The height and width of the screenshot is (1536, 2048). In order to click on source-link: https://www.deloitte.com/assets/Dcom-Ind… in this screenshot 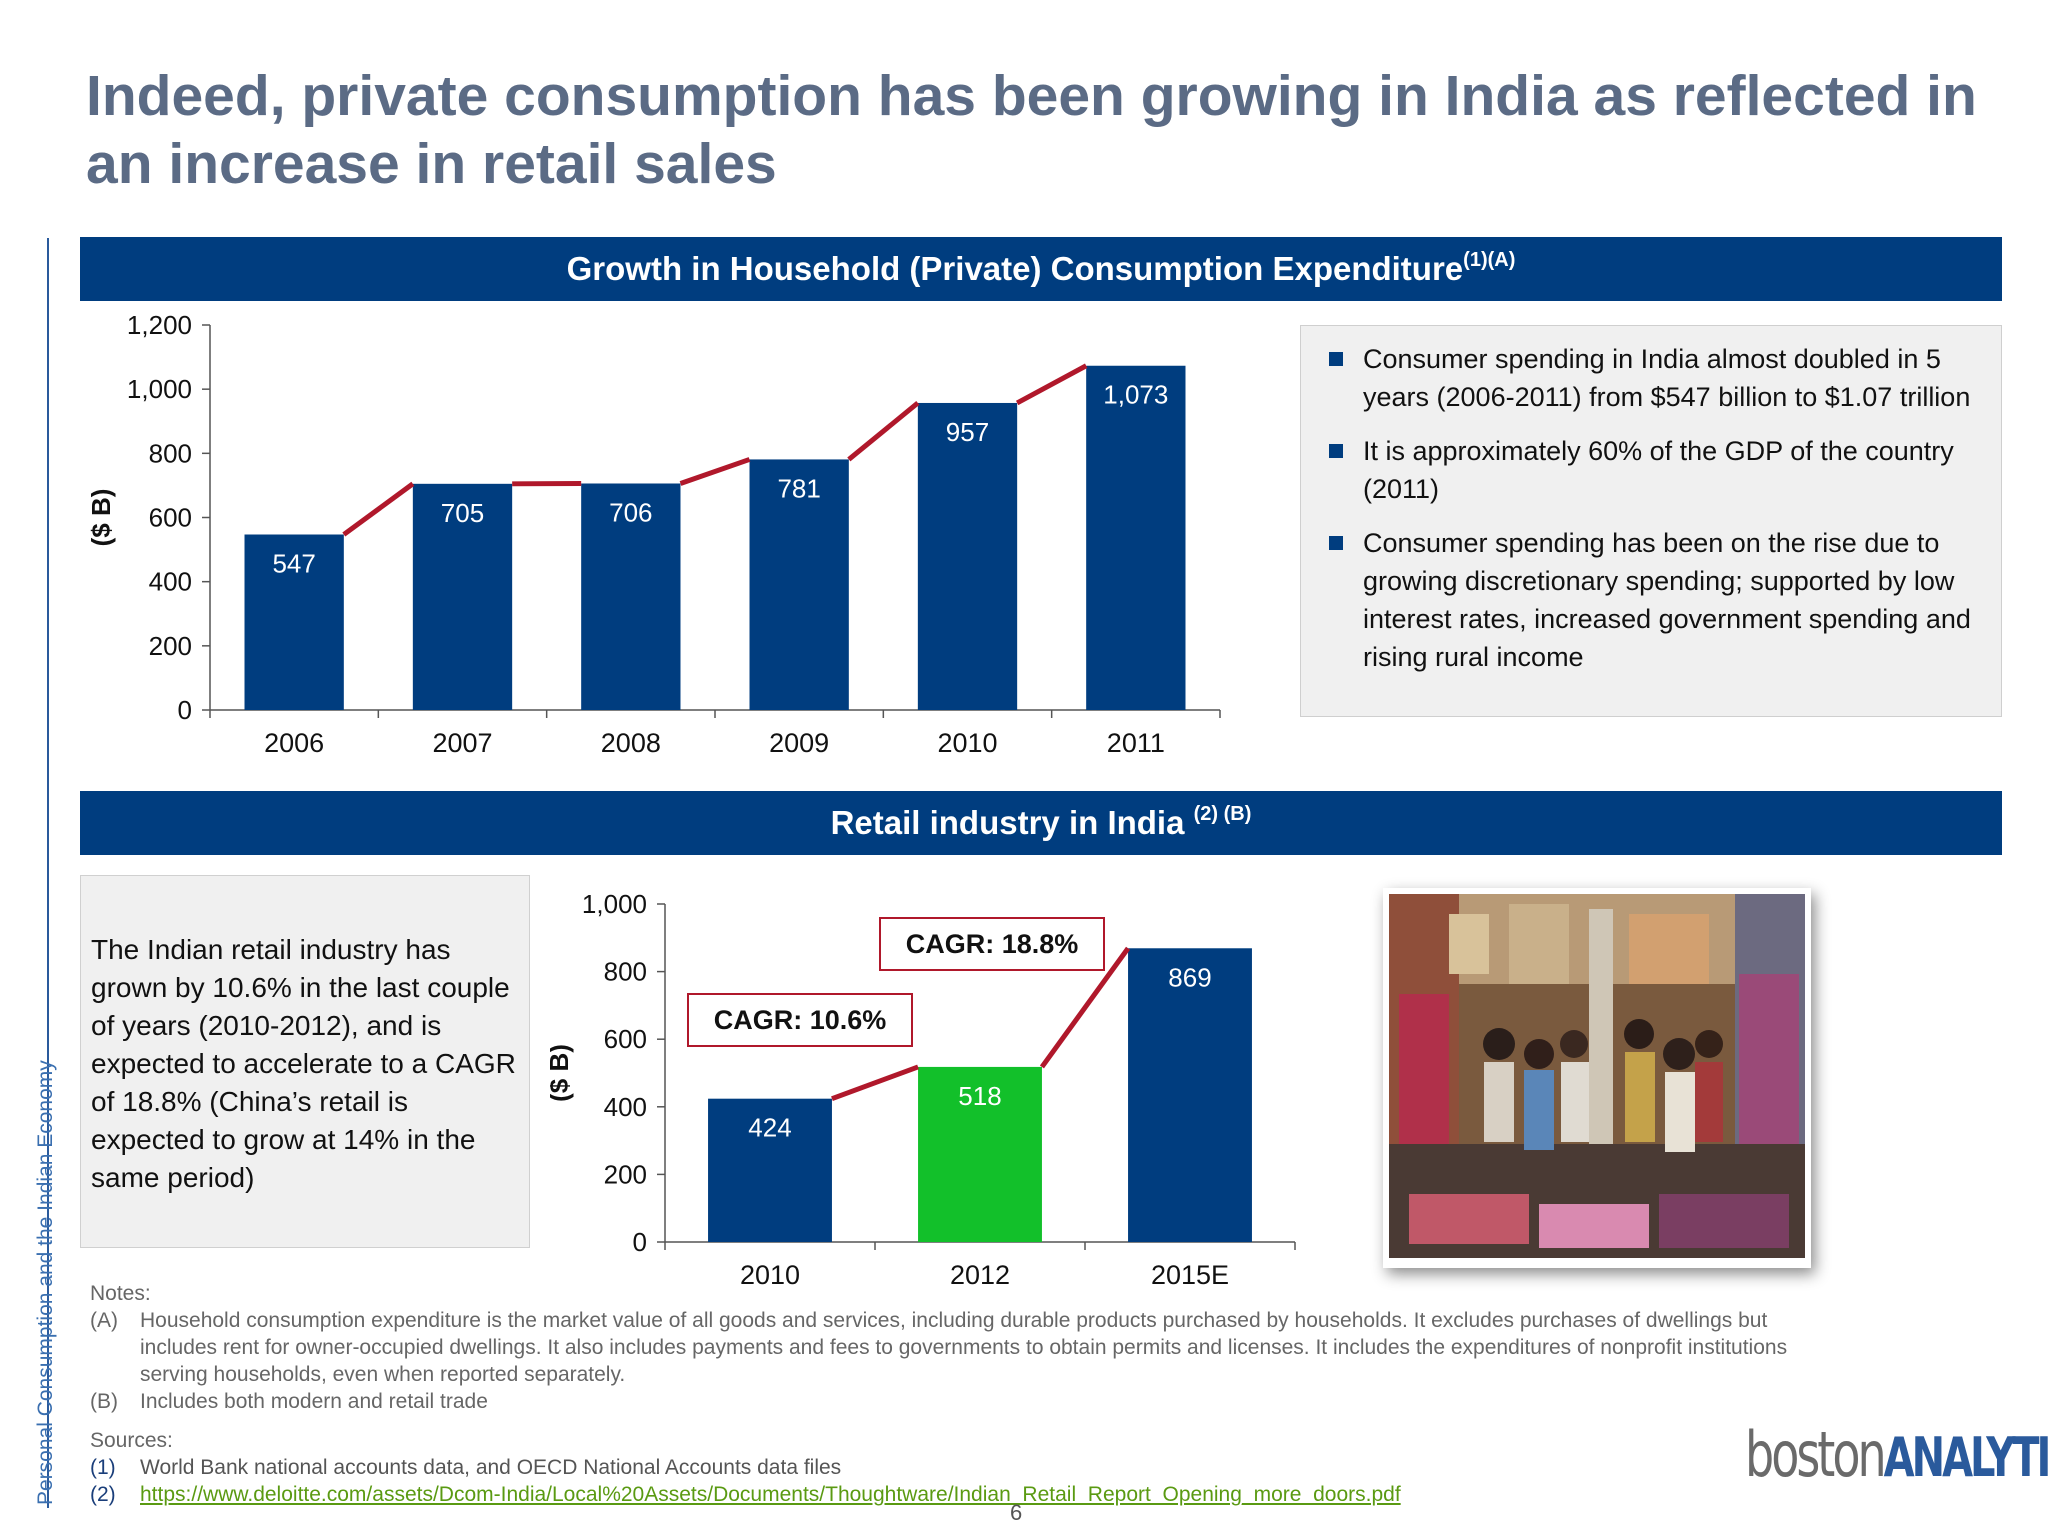, I will do `click(770, 1494)`.